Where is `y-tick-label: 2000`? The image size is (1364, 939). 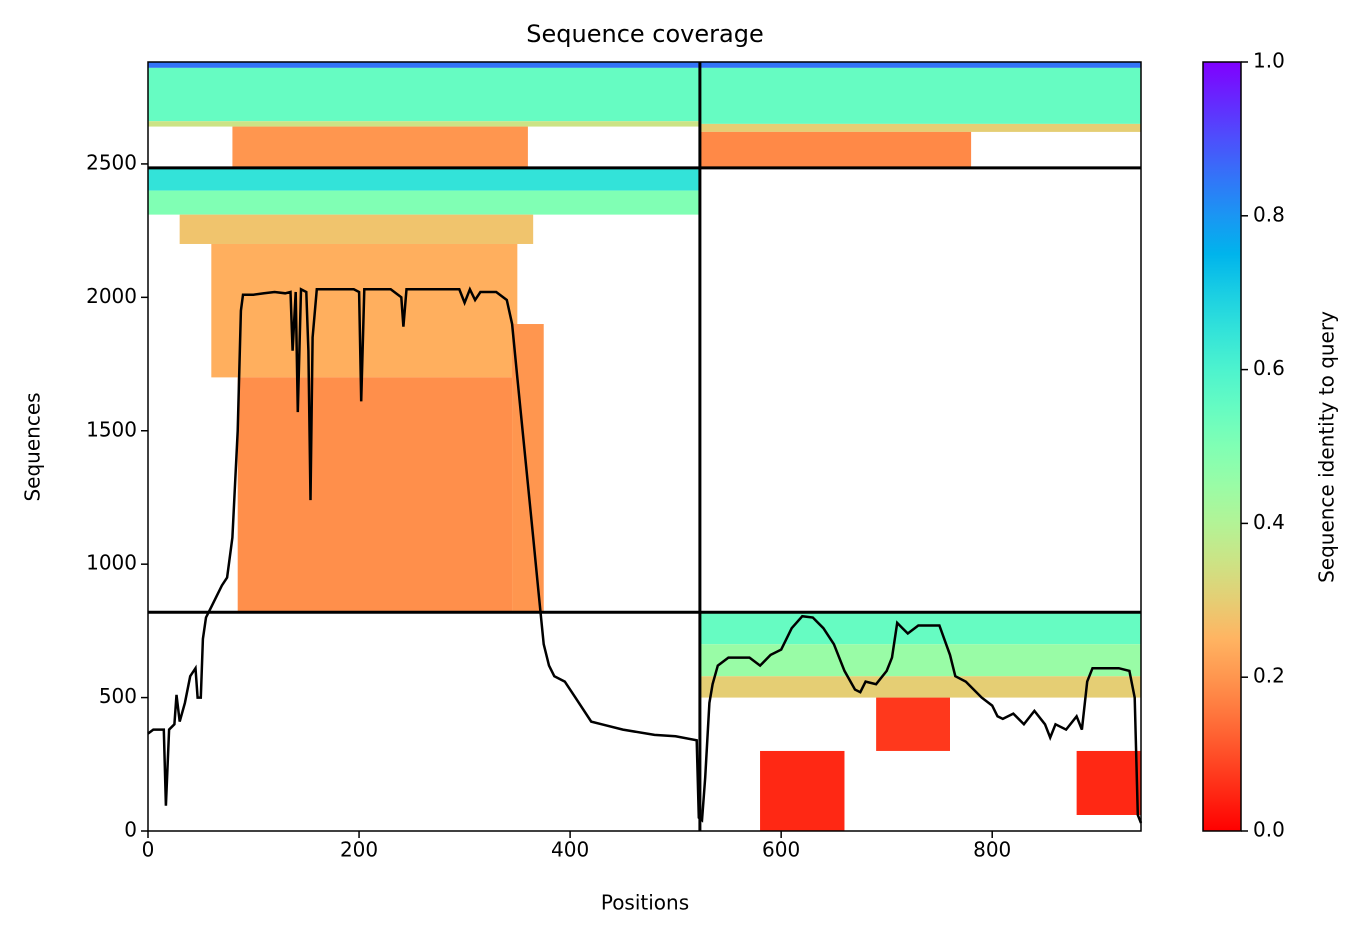
y-tick-label: 2000 is located at coordinates (111, 296).